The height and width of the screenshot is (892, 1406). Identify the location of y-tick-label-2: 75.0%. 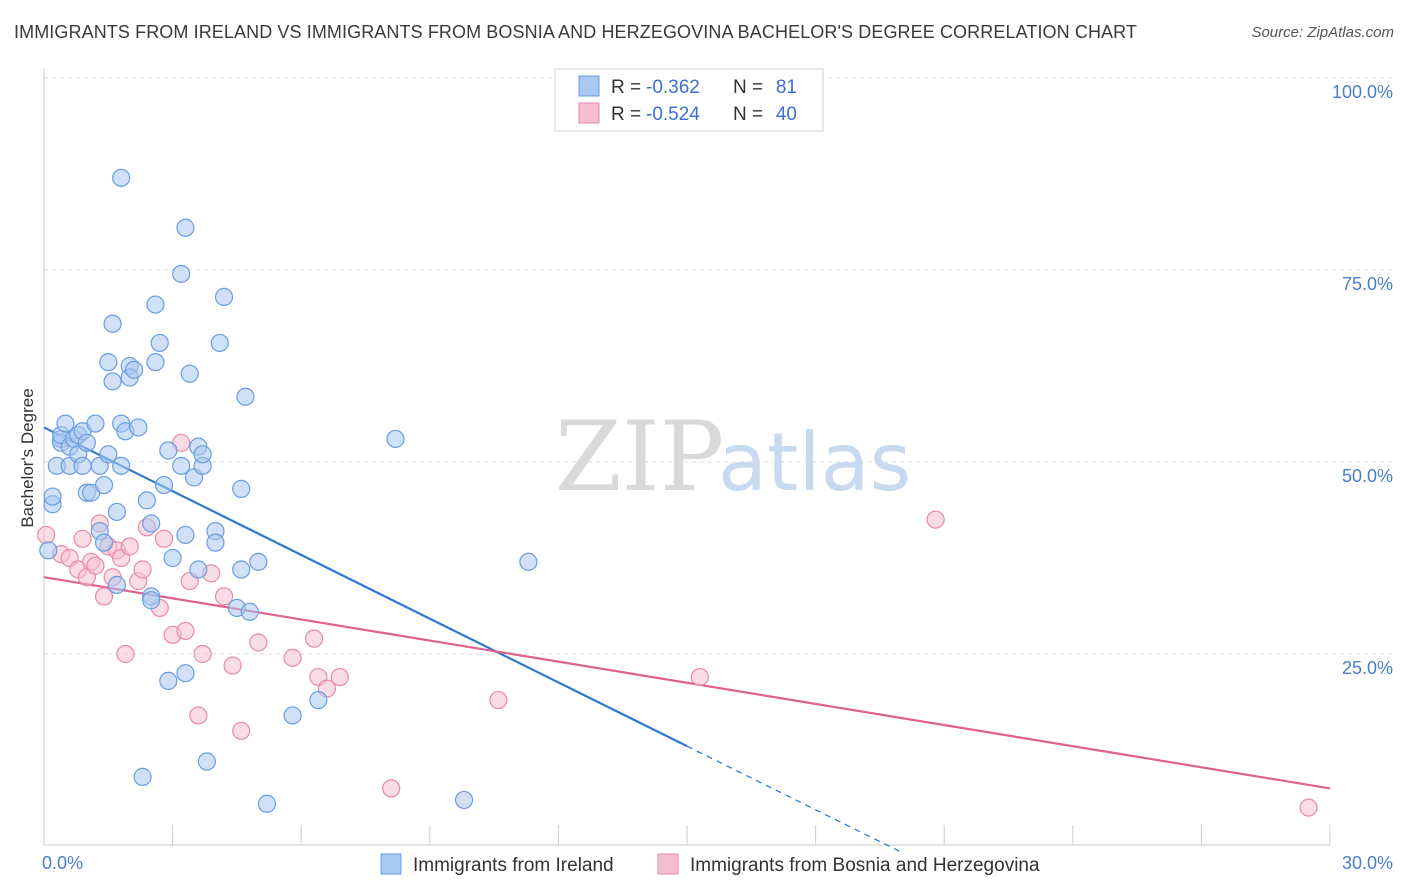
(1367, 284).